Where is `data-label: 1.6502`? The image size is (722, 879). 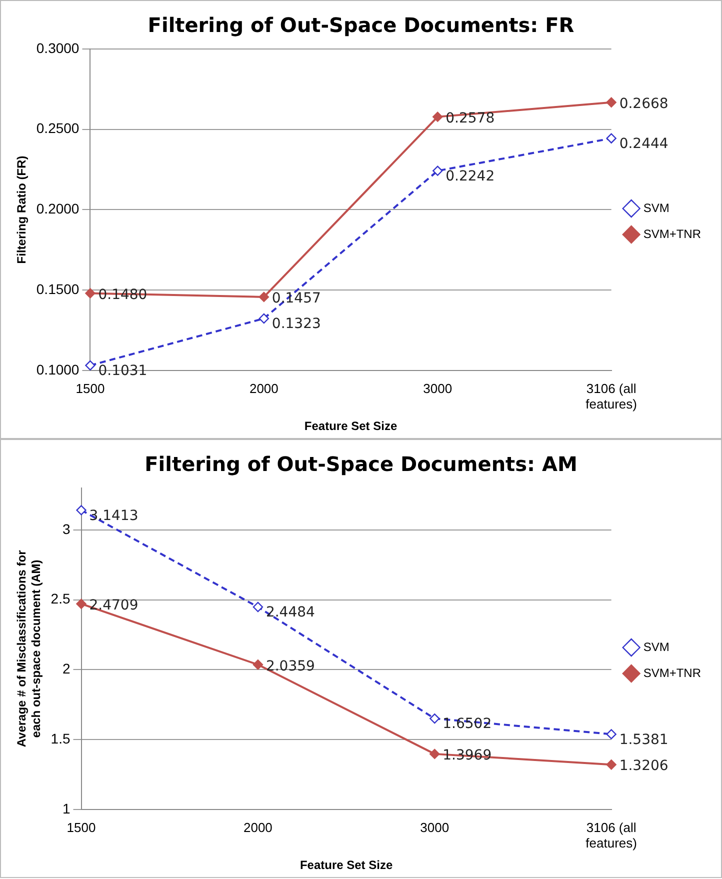
data-label: 1.6502 is located at coordinates (467, 724).